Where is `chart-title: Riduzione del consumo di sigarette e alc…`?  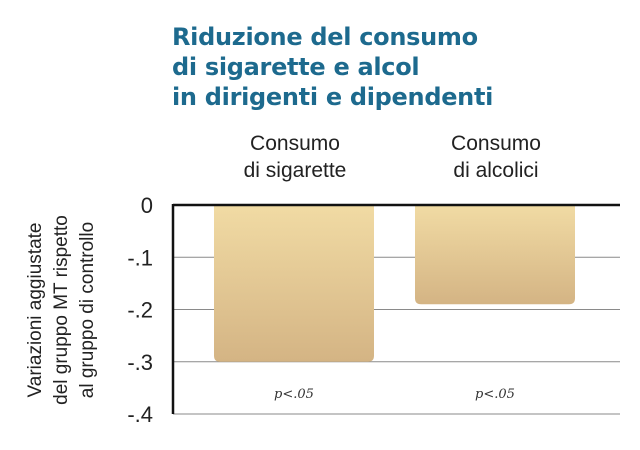 chart-title: Riduzione del consumo di sigarette e alc… is located at coordinates (332, 67).